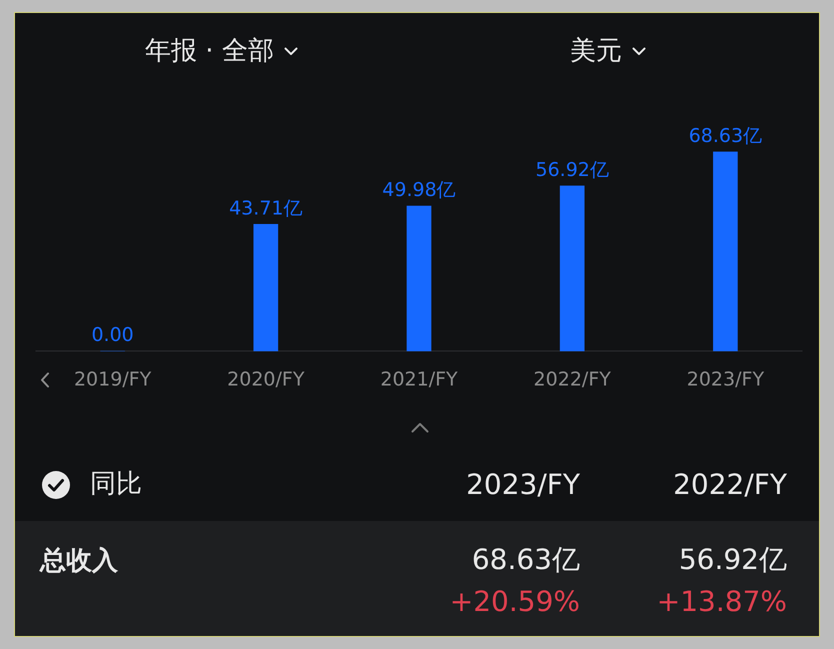 The height and width of the screenshot is (649, 834). Describe the element at coordinates (79, 561) in the screenshot. I see `text: 总收入` at that location.